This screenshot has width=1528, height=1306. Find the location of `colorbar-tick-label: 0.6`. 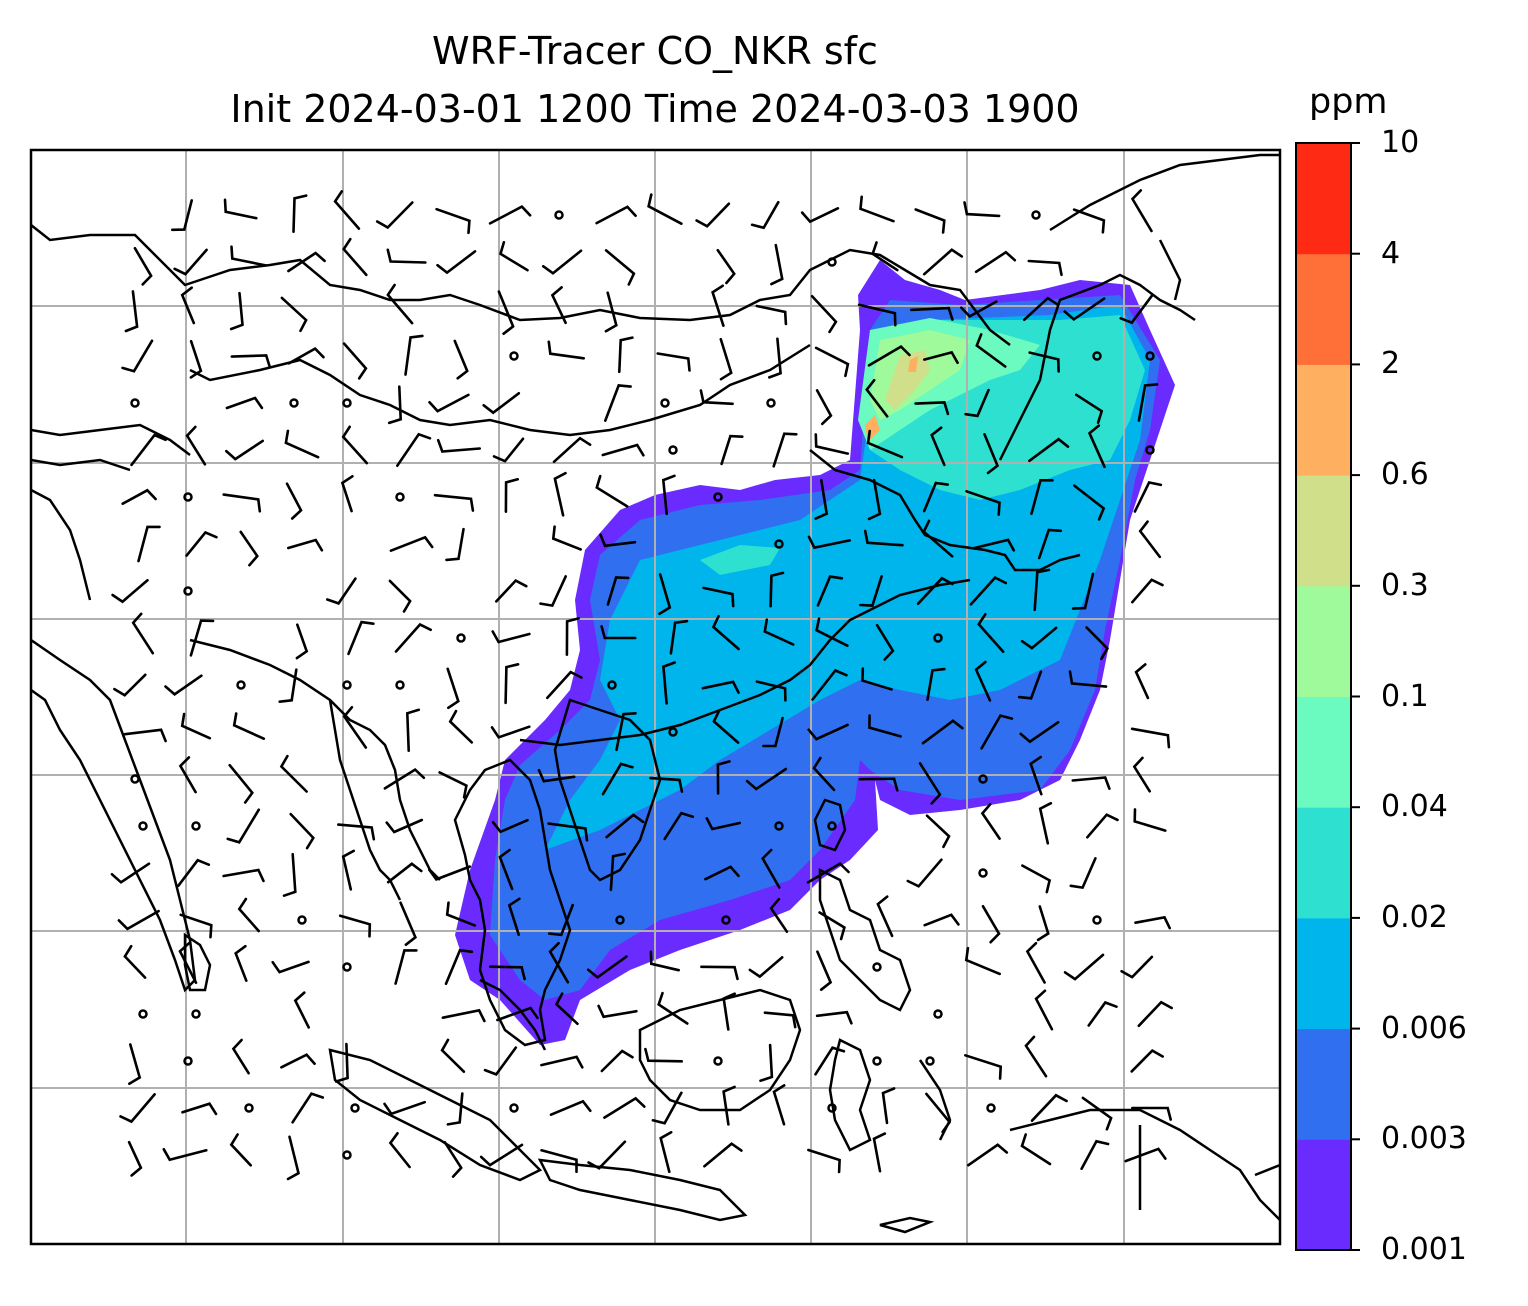

colorbar-tick-label: 0.6 is located at coordinates (1405, 475).